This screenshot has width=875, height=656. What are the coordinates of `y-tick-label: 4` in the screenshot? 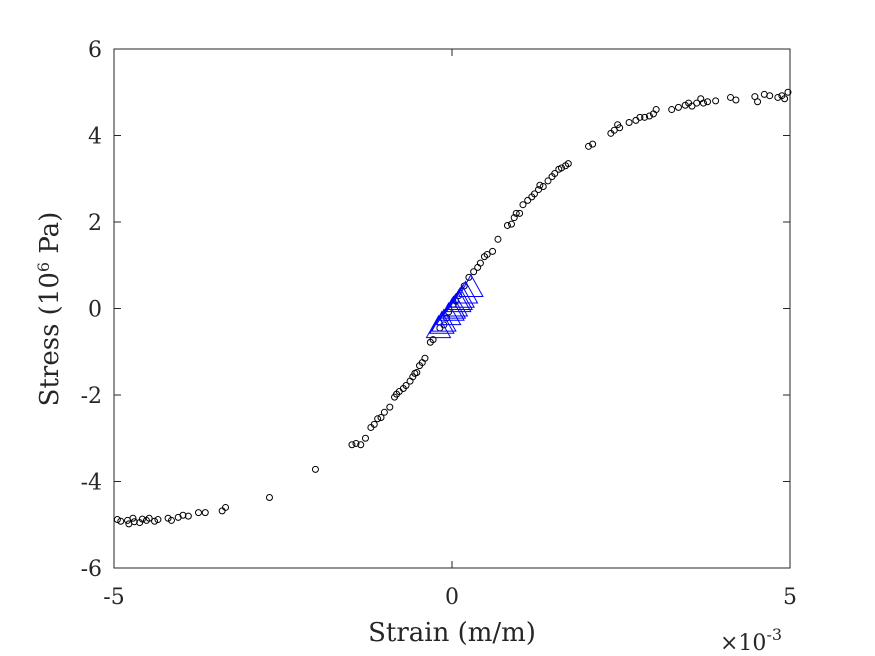 It's located at (95, 137).